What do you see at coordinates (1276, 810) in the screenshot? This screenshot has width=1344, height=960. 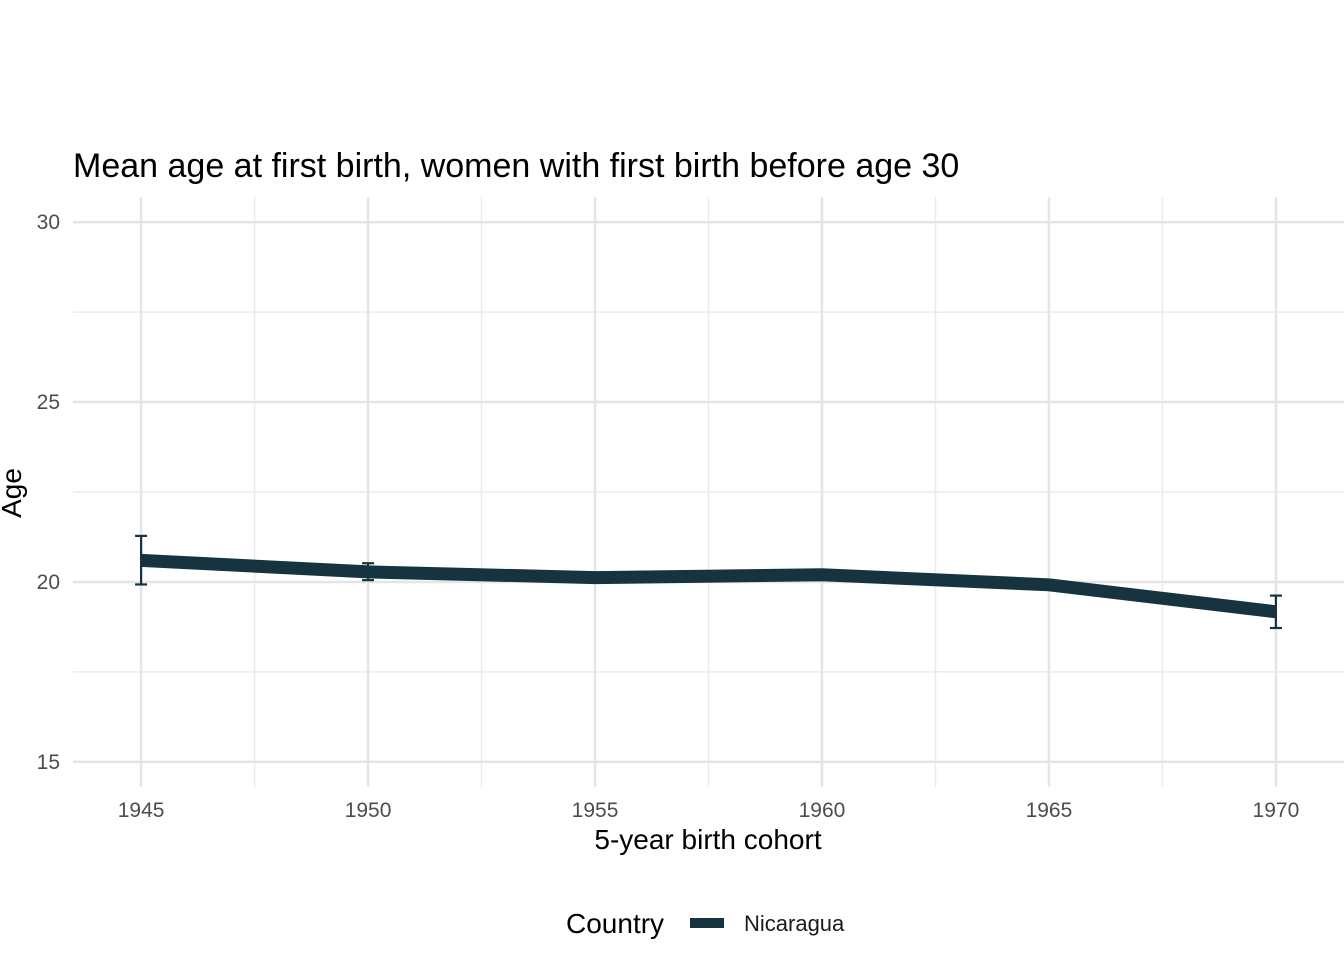 I see `x-tick-label: 1970` at bounding box center [1276, 810].